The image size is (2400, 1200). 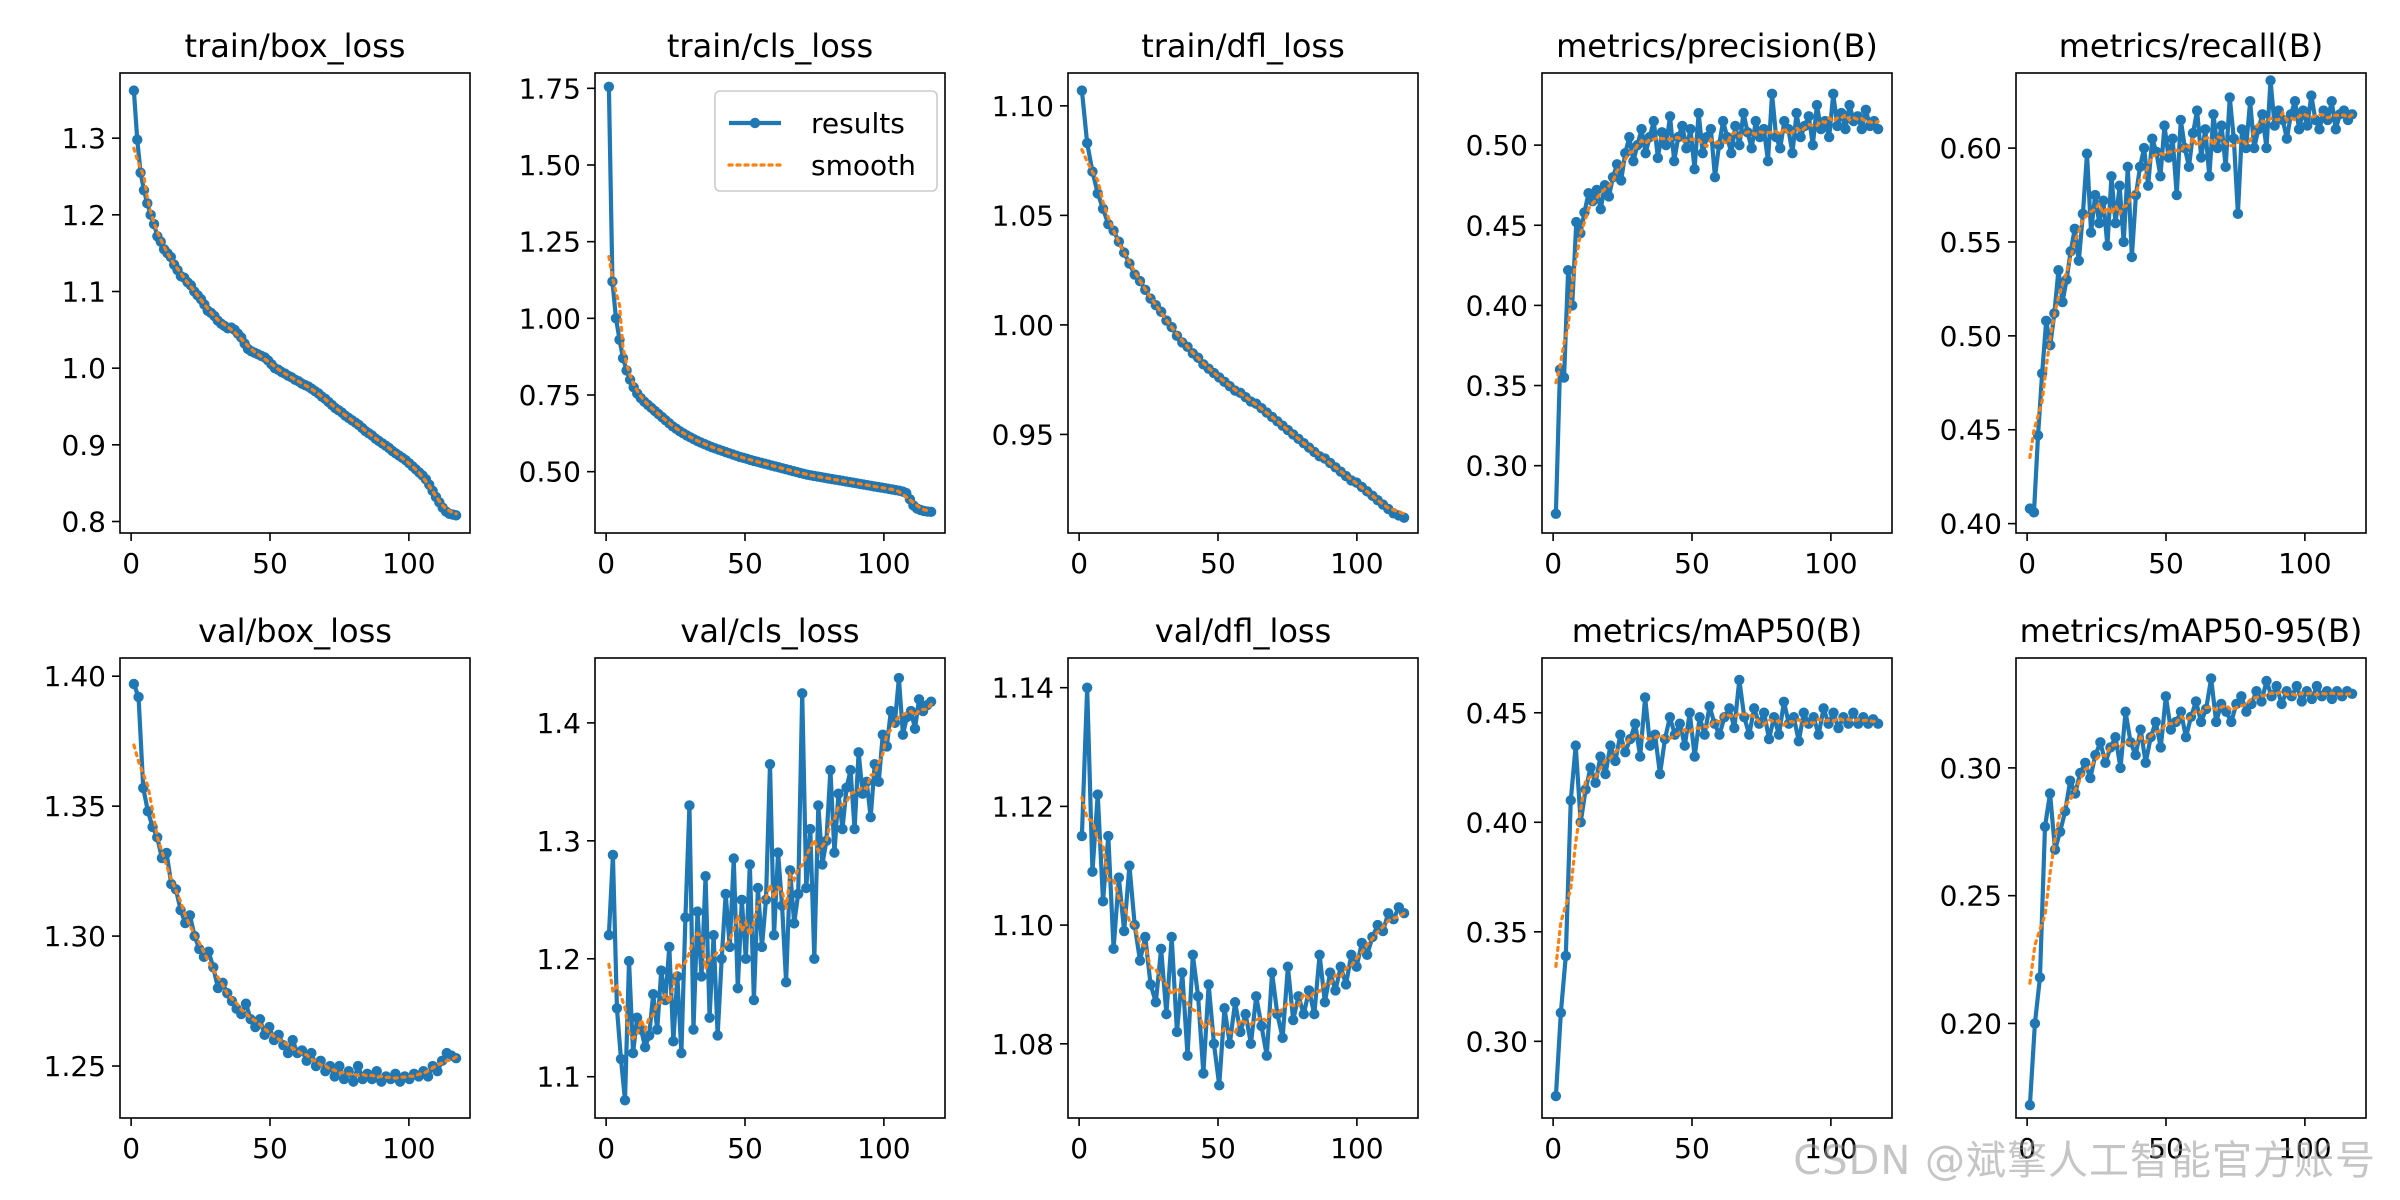 I want to click on y-tick-label: 1.2, so click(x=83, y=215).